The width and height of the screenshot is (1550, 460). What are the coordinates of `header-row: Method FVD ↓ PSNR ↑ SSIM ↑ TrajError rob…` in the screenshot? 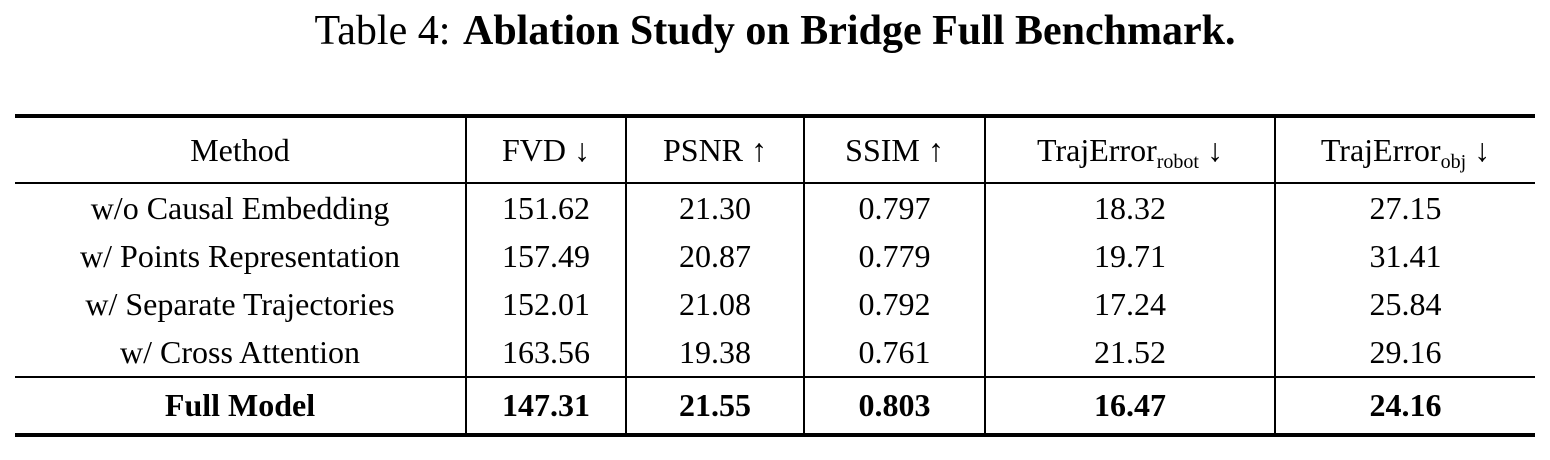 It's located at (775, 150).